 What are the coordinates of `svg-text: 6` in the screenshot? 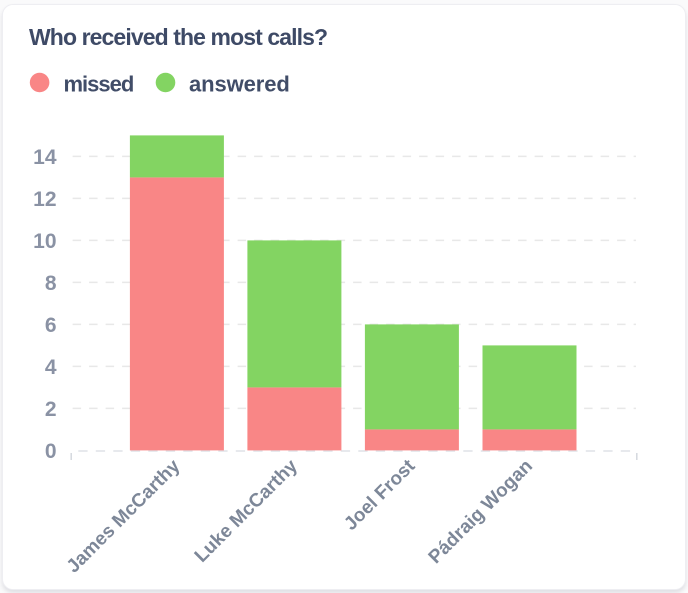 It's located at (51, 325).